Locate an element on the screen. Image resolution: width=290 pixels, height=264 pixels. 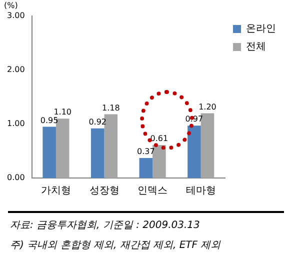
data-label: 0.37 is located at coordinates (146, 151).